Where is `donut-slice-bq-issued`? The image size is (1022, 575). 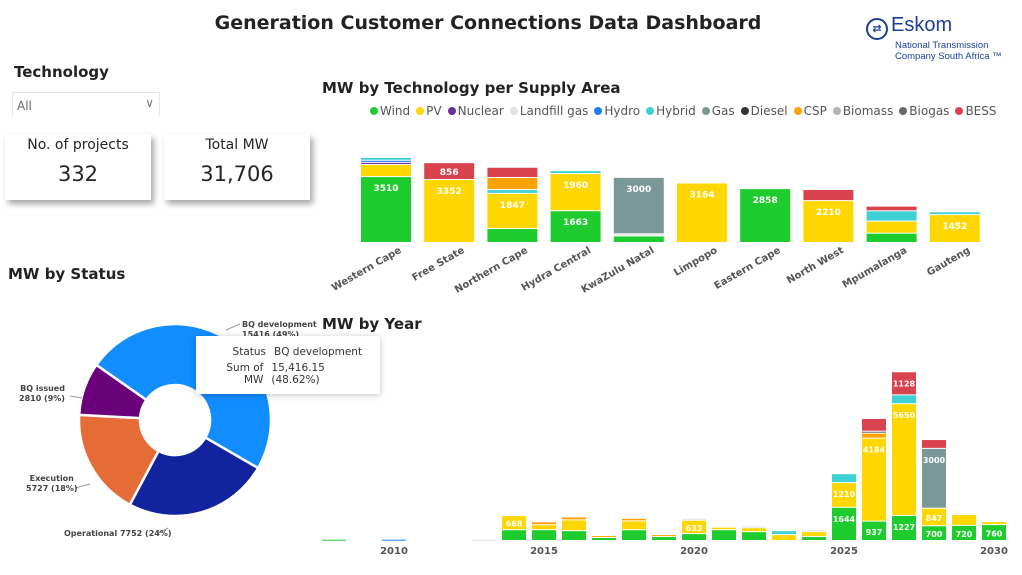 donut-slice-bq-issued is located at coordinates (113, 391).